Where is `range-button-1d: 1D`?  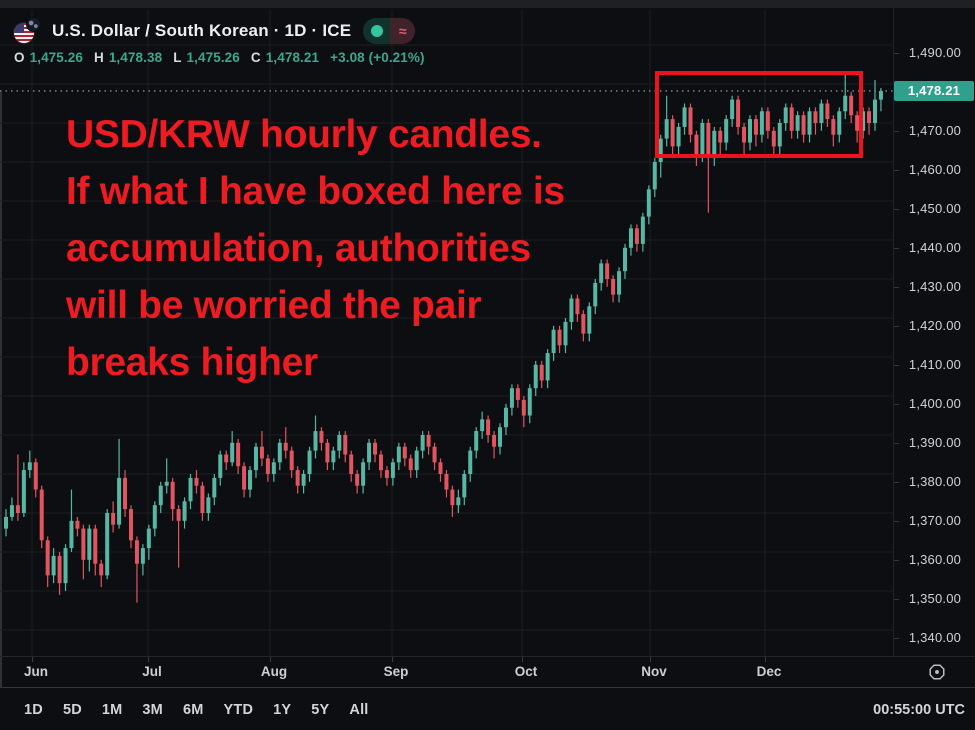
range-button-1d: 1D is located at coordinates (33, 709).